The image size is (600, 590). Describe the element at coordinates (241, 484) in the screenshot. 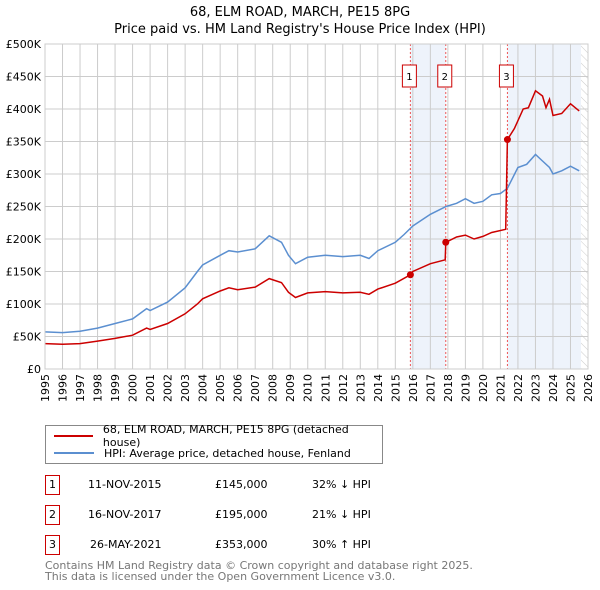

I see `sale-price: £145,000` at that location.